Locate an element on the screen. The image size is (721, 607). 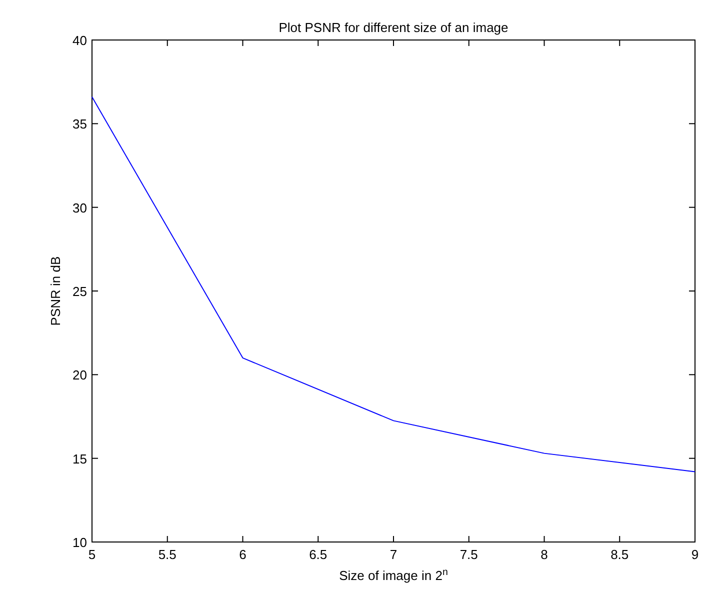
y-axis-title: PSNR in dB is located at coordinates (55, 291).